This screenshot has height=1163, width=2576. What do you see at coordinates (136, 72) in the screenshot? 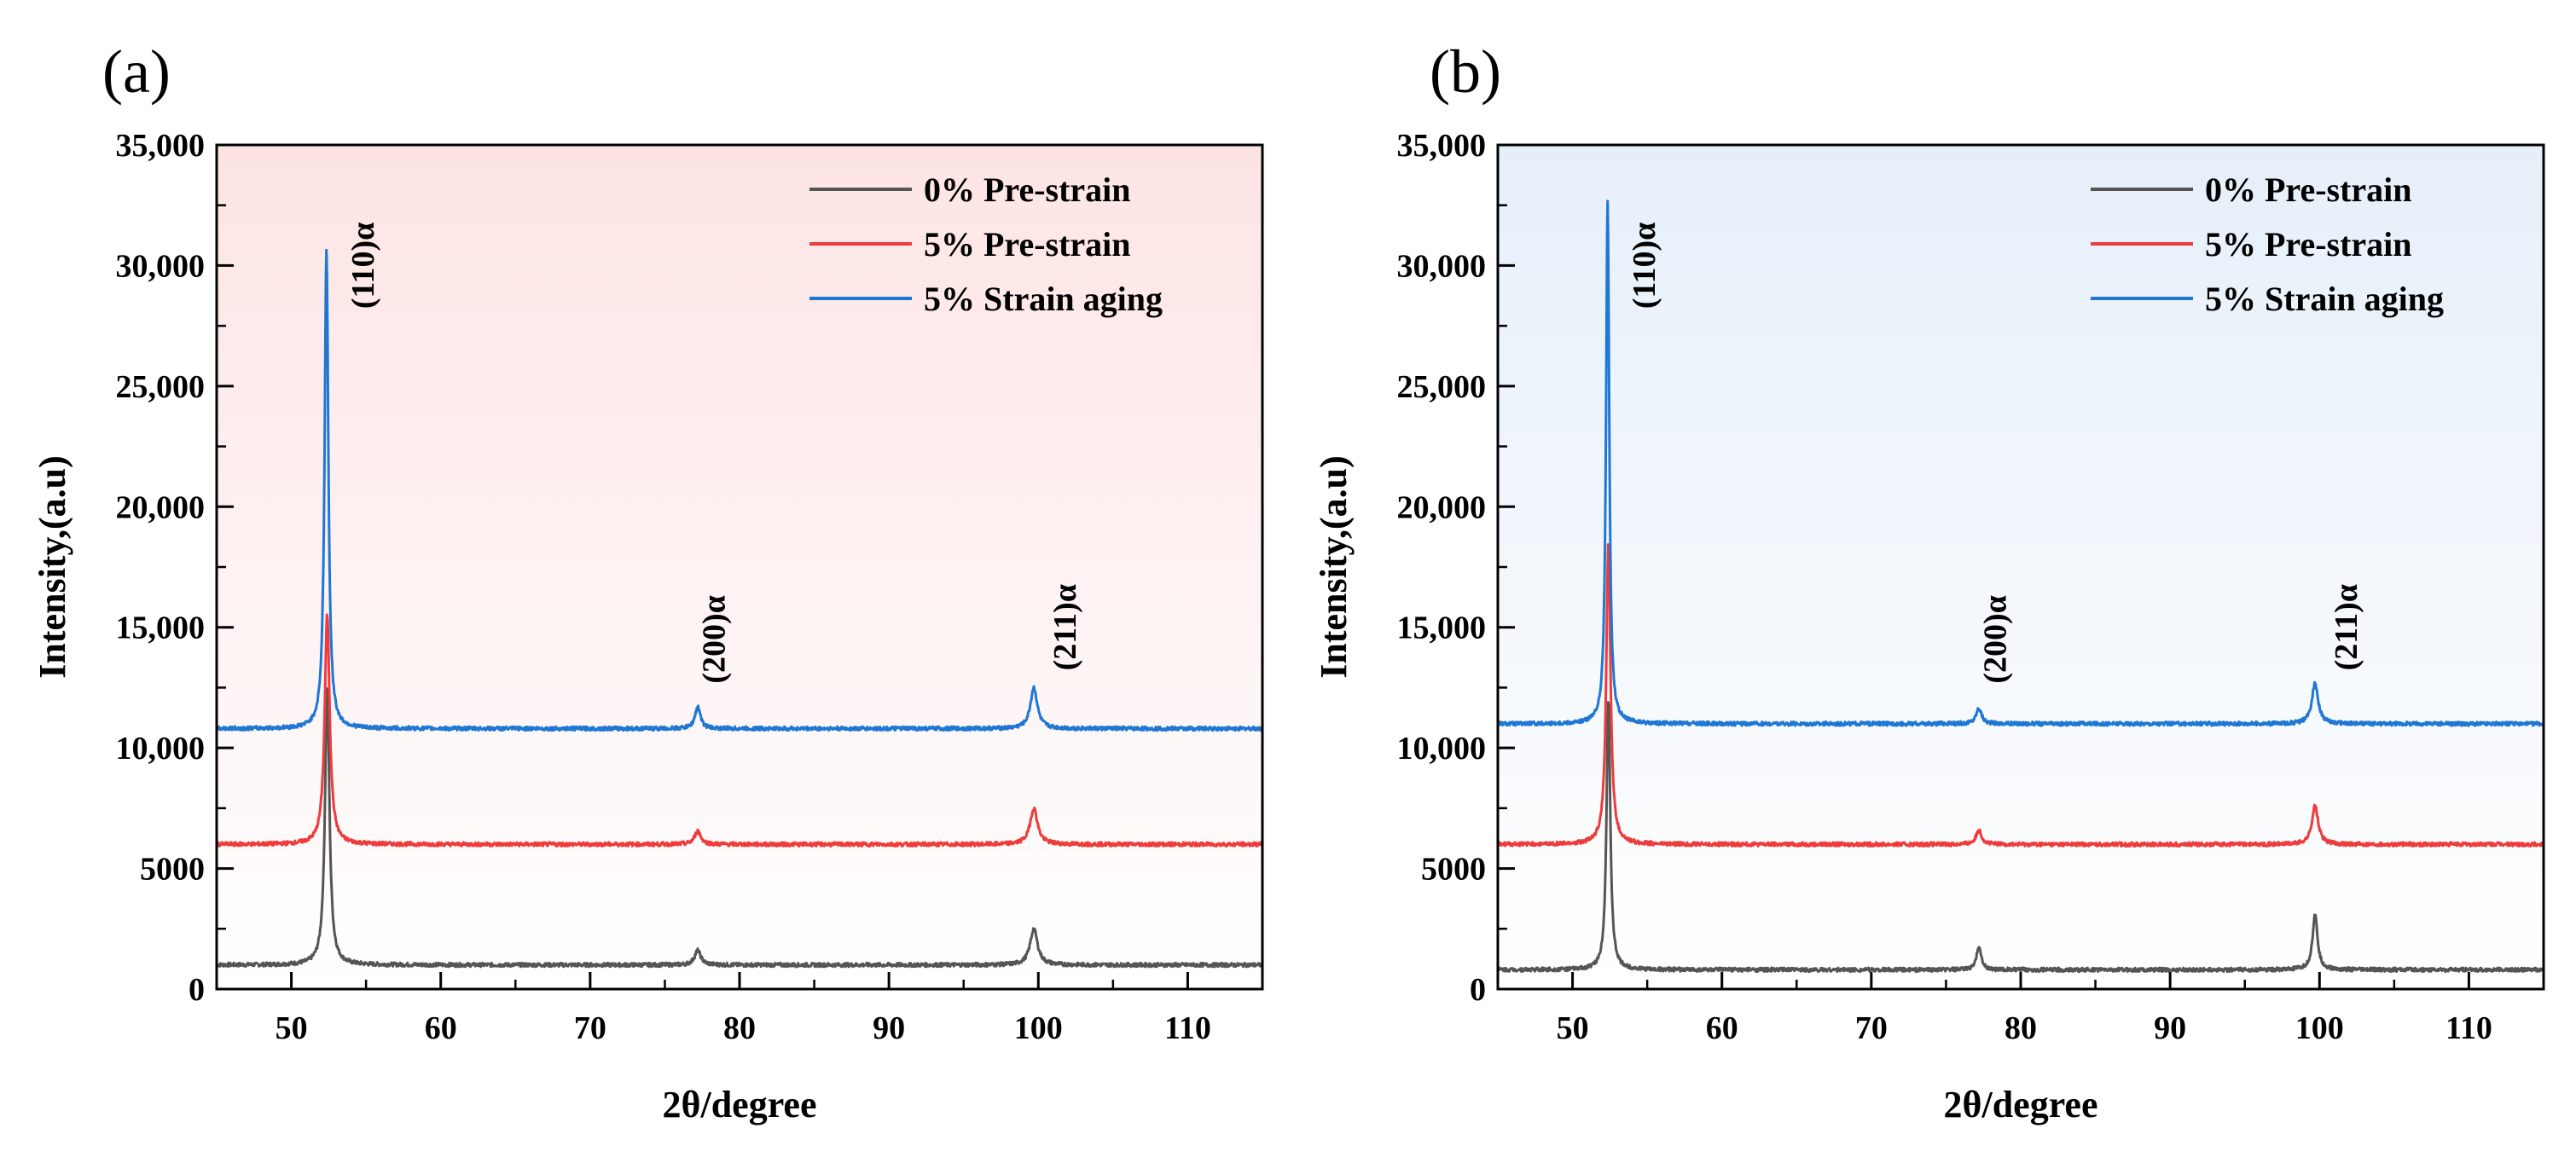
I see `panel-label: (a)` at bounding box center [136, 72].